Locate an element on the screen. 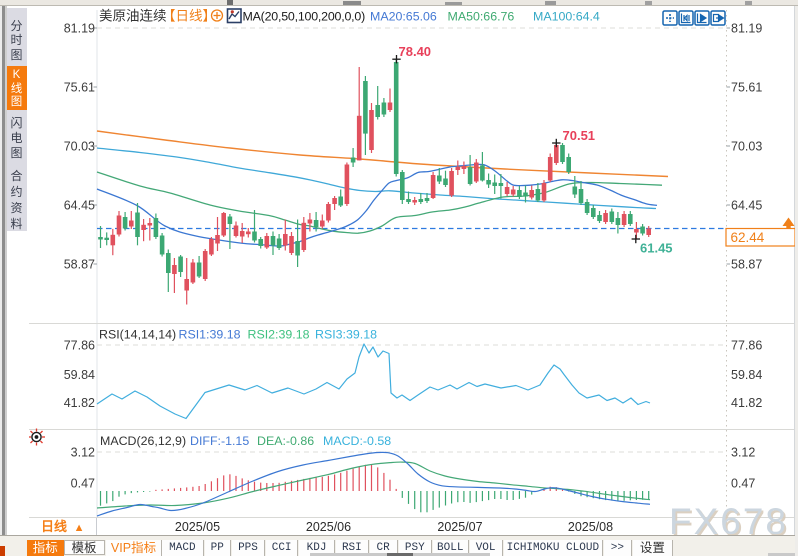  svg-text: 61.45 is located at coordinates (656, 248).